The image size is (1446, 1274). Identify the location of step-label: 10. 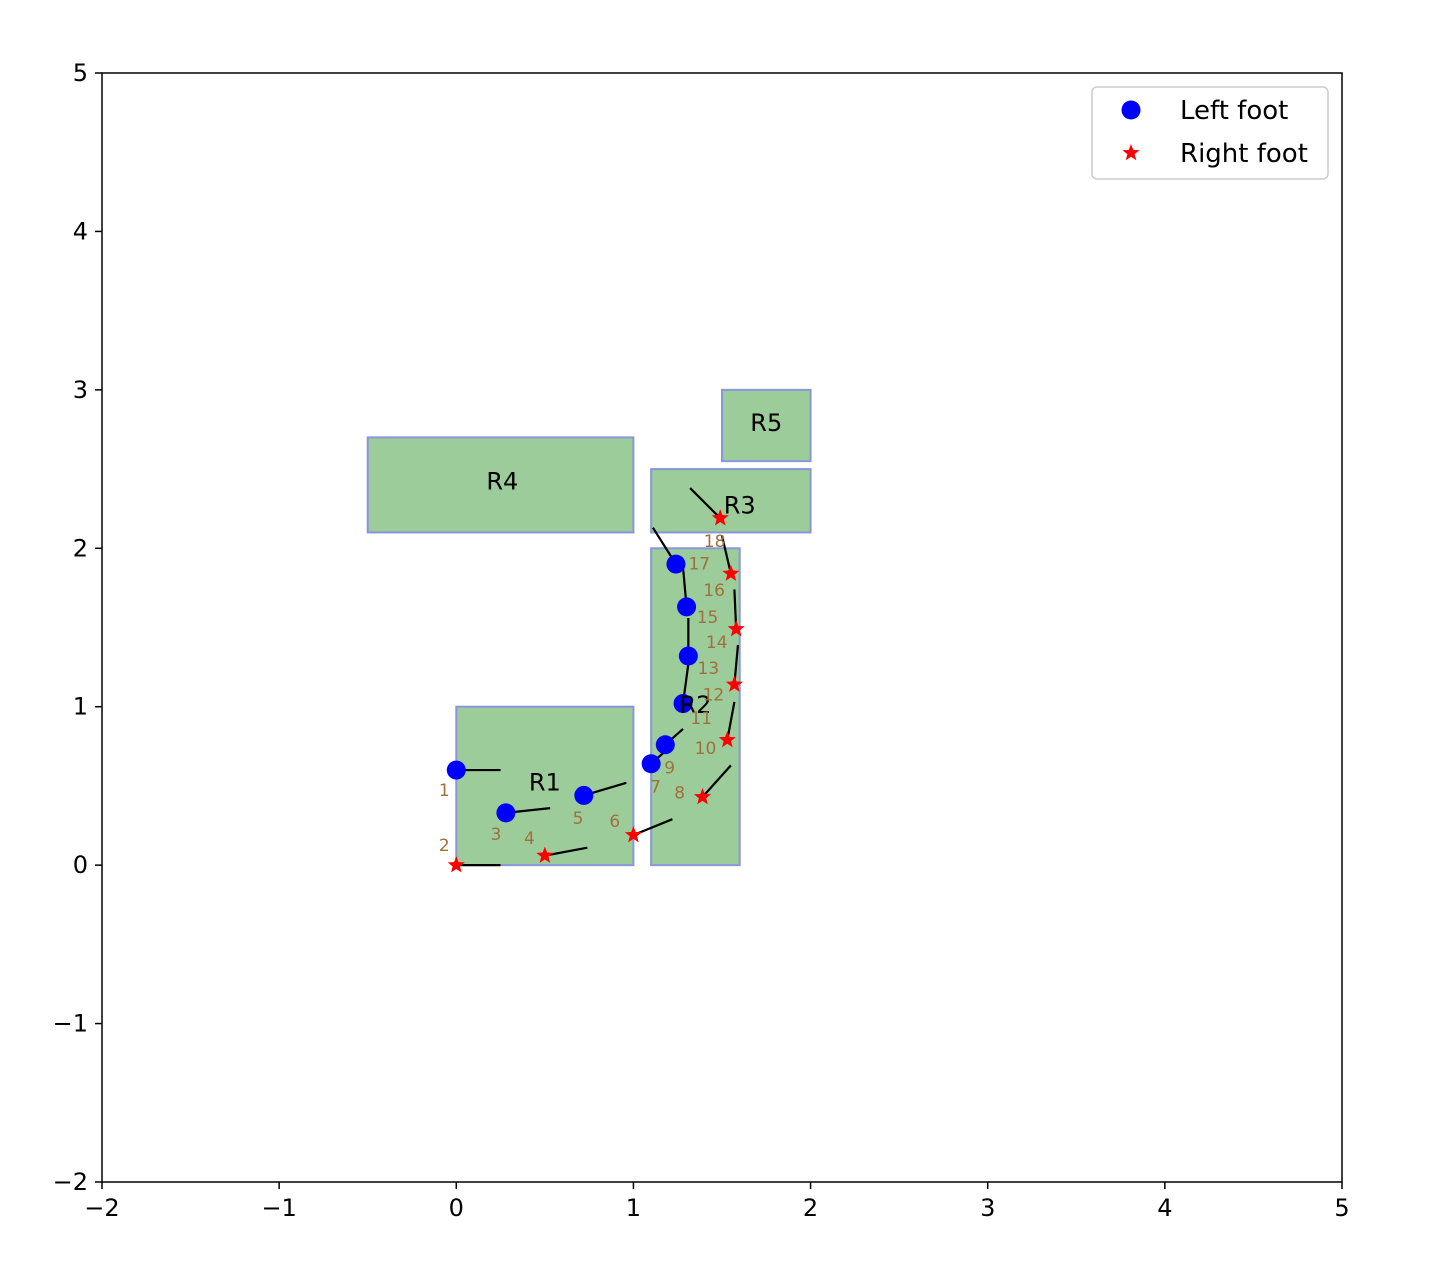
(706, 749).